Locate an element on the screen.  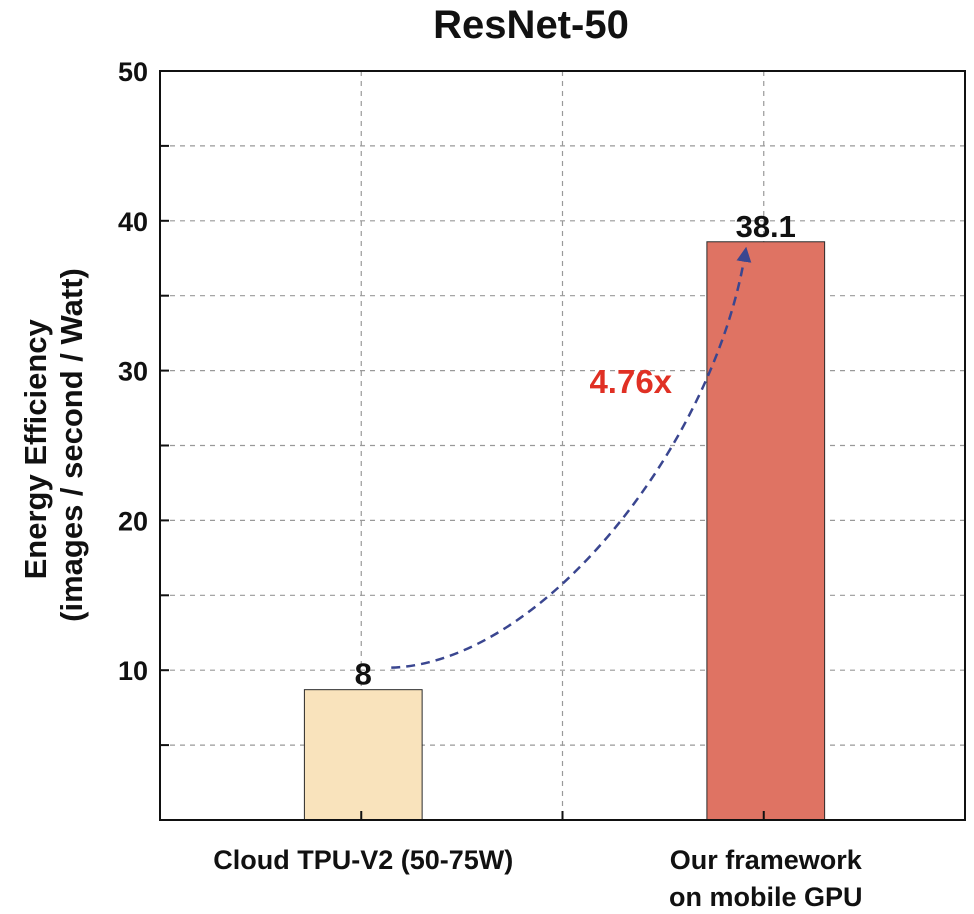
y-tick-label: 20 is located at coordinates (133, 521).